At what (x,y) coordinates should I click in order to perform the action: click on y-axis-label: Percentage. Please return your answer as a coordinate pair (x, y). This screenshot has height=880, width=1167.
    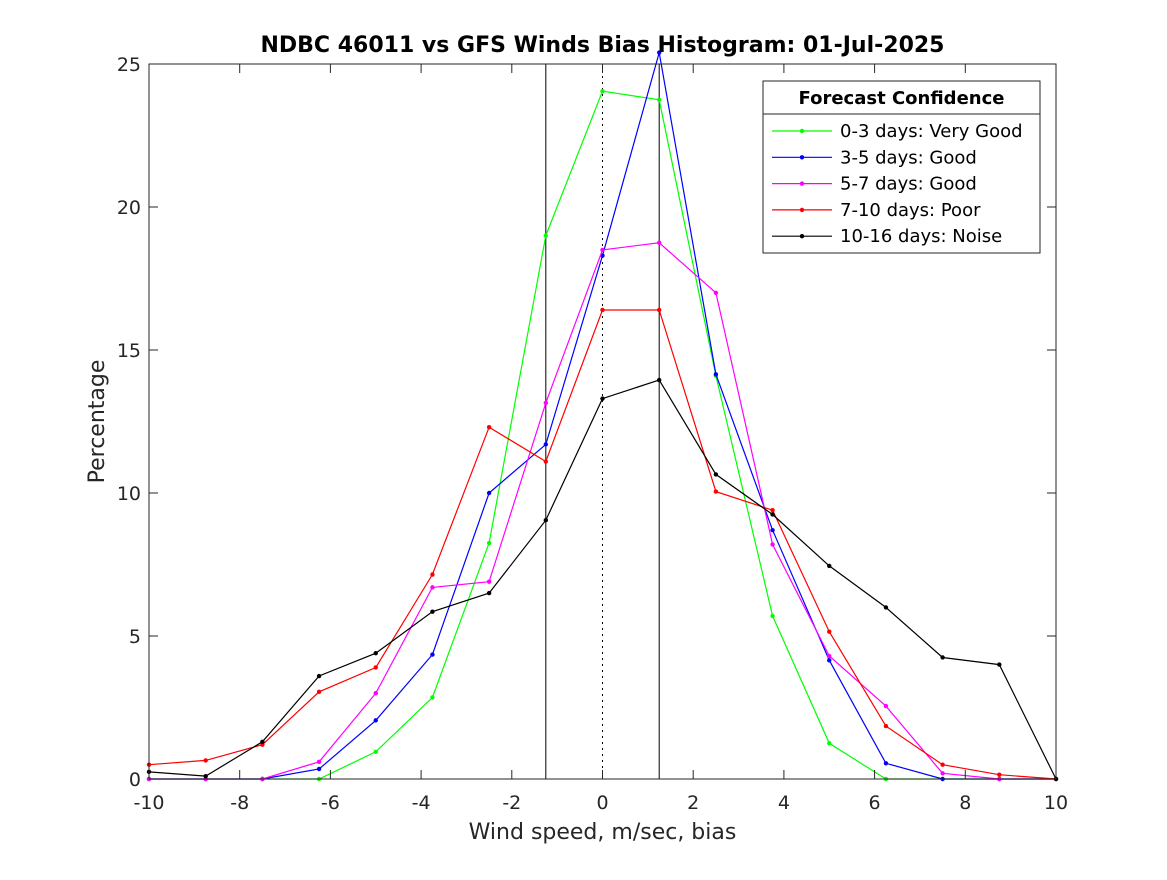
    Looking at the image, I should click on (97, 422).